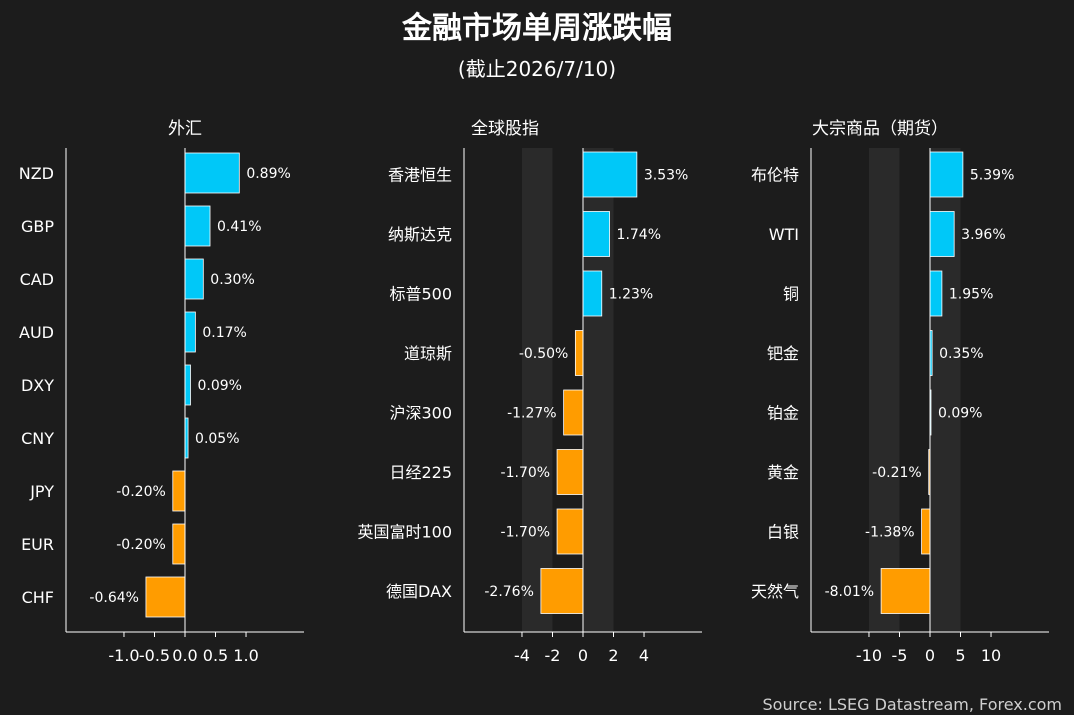 Image resolution: width=1074 pixels, height=715 pixels. Describe the element at coordinates (420, 234) in the screenshot. I see `category-label: 纳斯达克` at that location.